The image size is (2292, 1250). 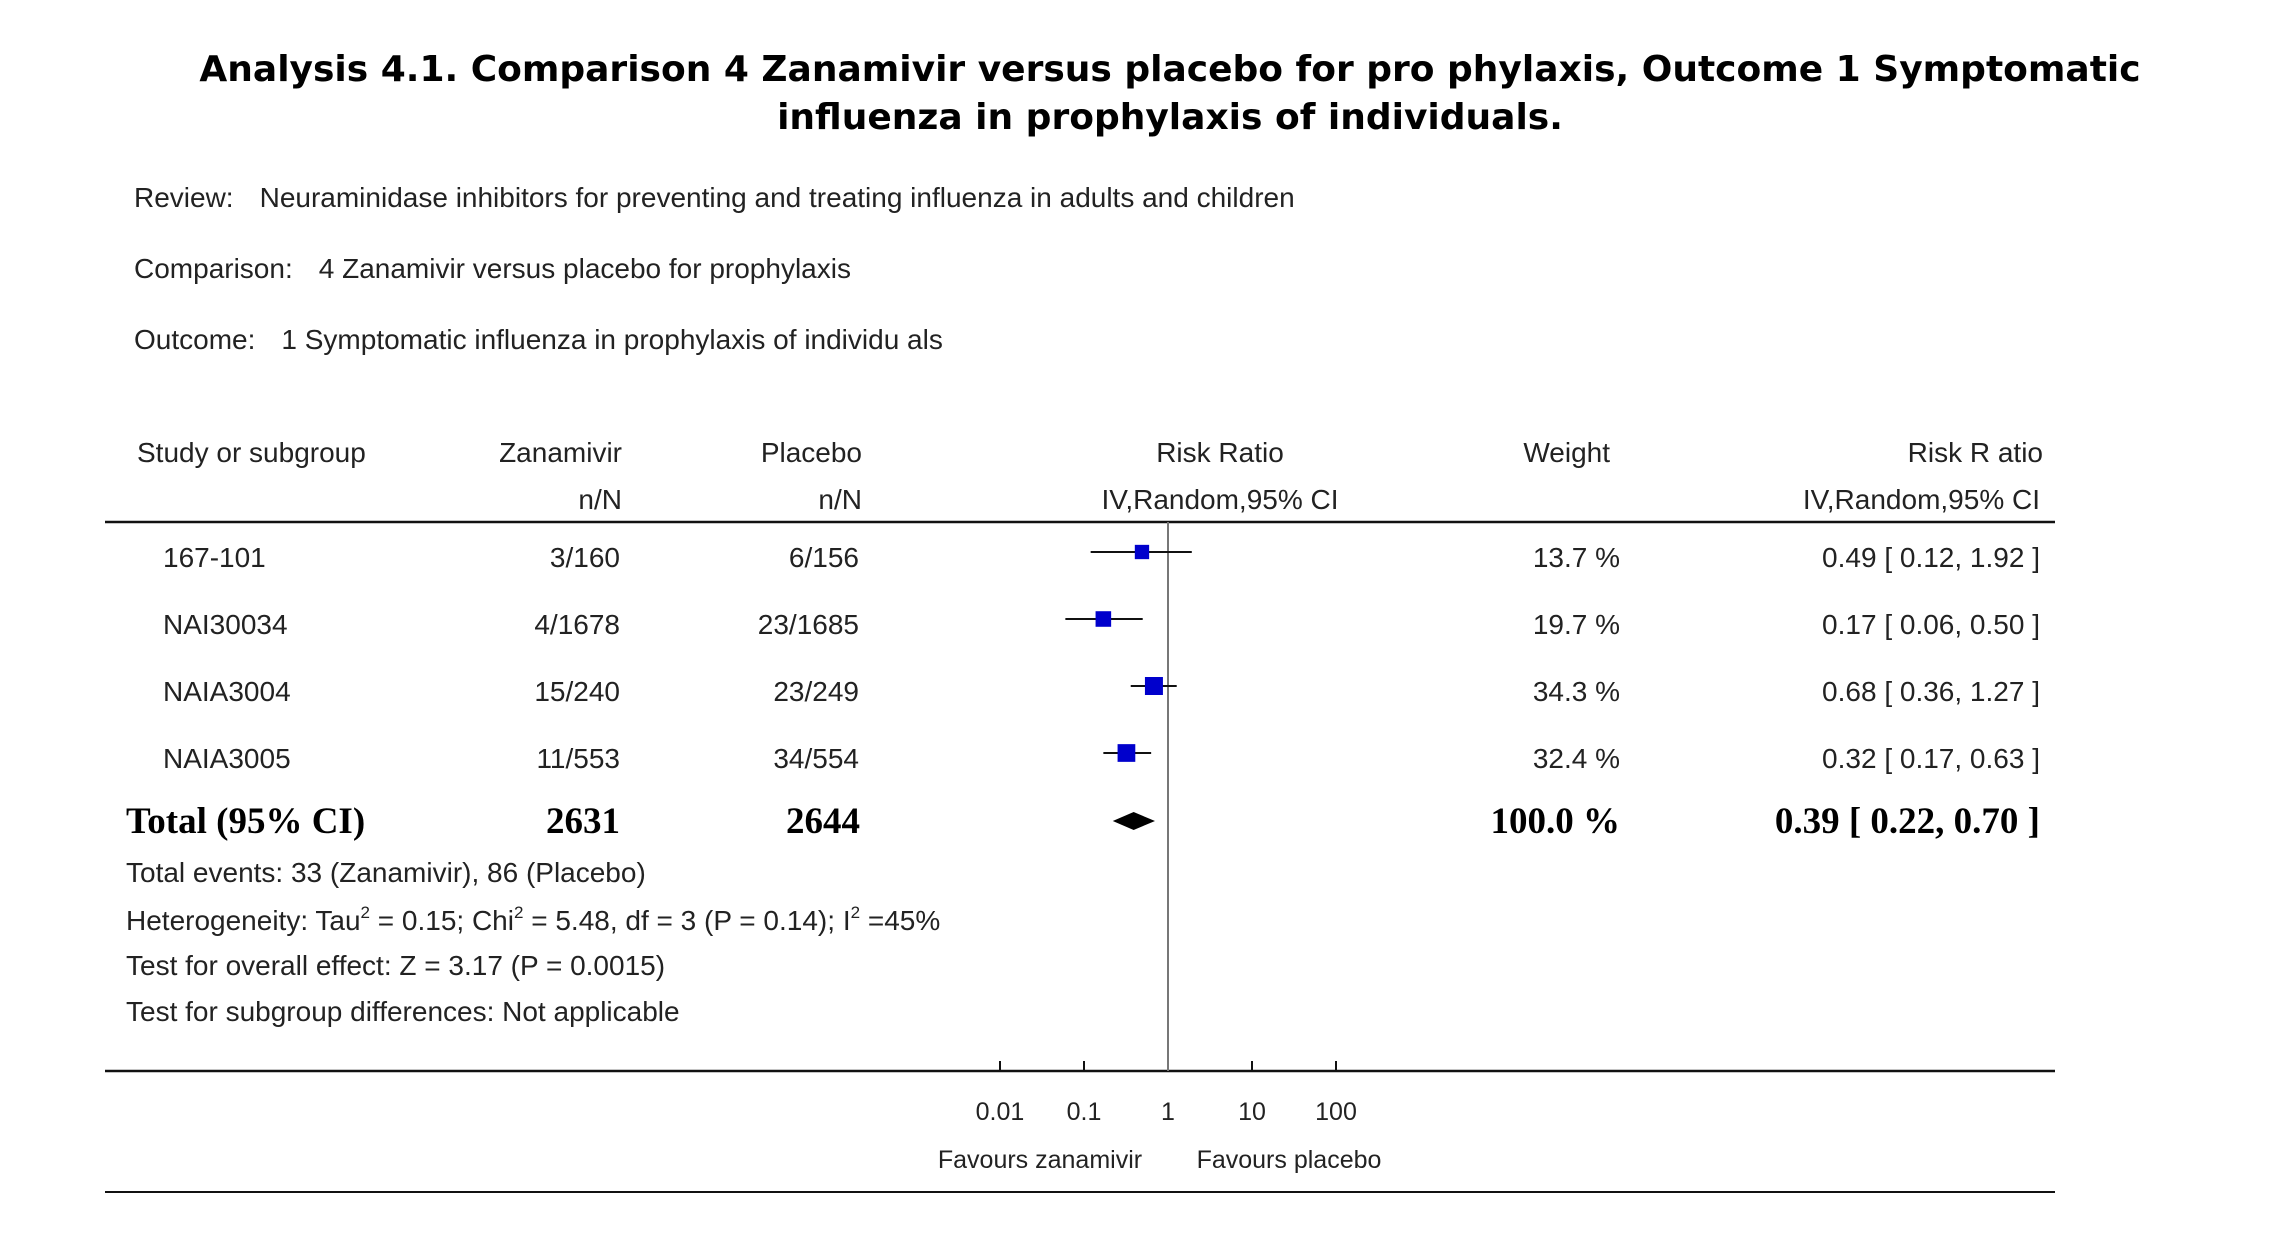 What do you see at coordinates (577, 624) in the screenshot?
I see `study-zanamivir: 4/1678` at bounding box center [577, 624].